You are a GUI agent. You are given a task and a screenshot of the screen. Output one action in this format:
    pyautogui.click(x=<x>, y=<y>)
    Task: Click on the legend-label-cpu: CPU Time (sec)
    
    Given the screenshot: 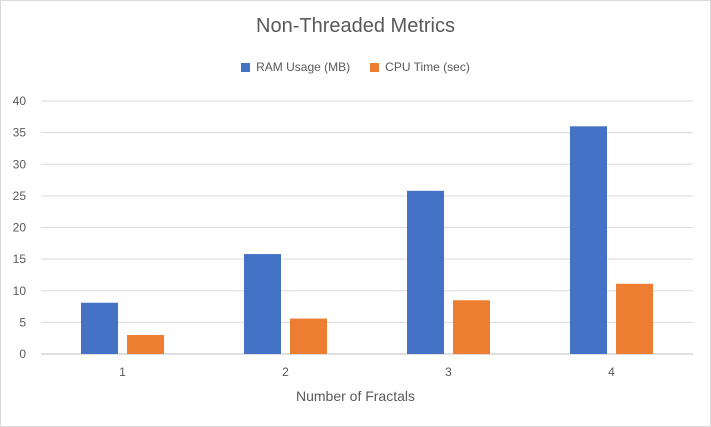 What is the action you would take?
    pyautogui.click(x=427, y=67)
    